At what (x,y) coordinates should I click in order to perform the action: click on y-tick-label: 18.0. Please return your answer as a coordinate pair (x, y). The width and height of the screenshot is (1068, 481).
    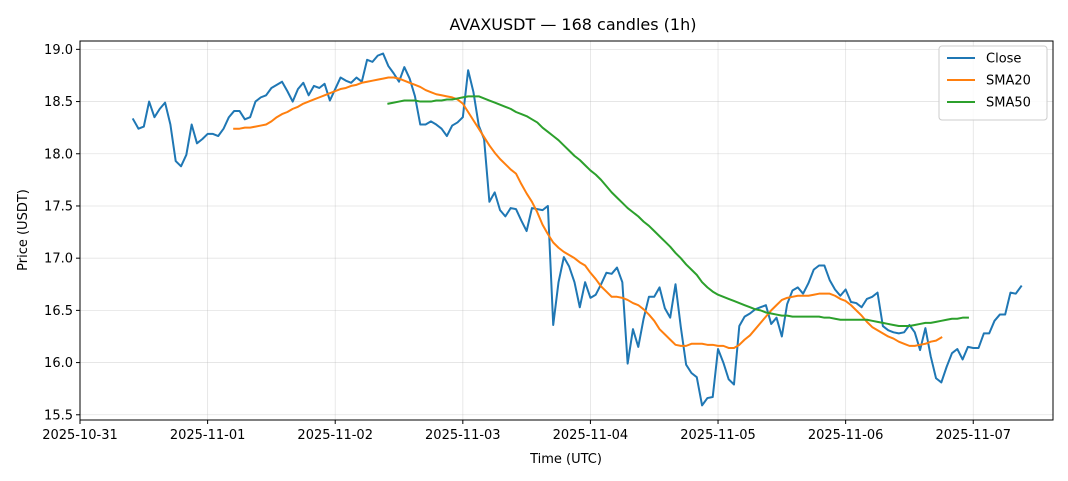
    Looking at the image, I should click on (58, 154).